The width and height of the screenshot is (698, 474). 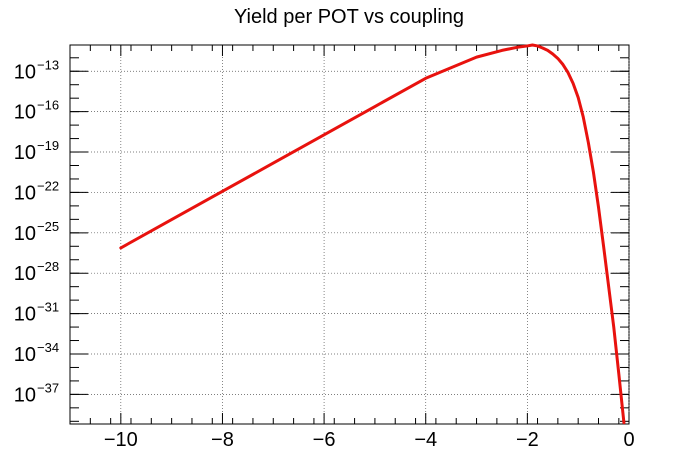 I want to click on y-tick-label-exponent: −37, so click(x=48, y=387).